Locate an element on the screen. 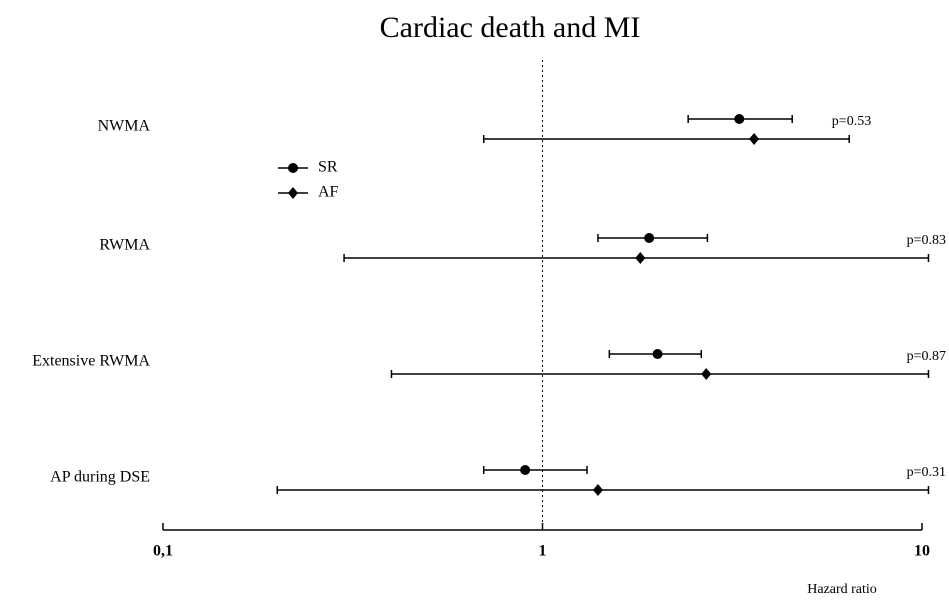  p-value: p=0.53 is located at coordinates (851, 121).